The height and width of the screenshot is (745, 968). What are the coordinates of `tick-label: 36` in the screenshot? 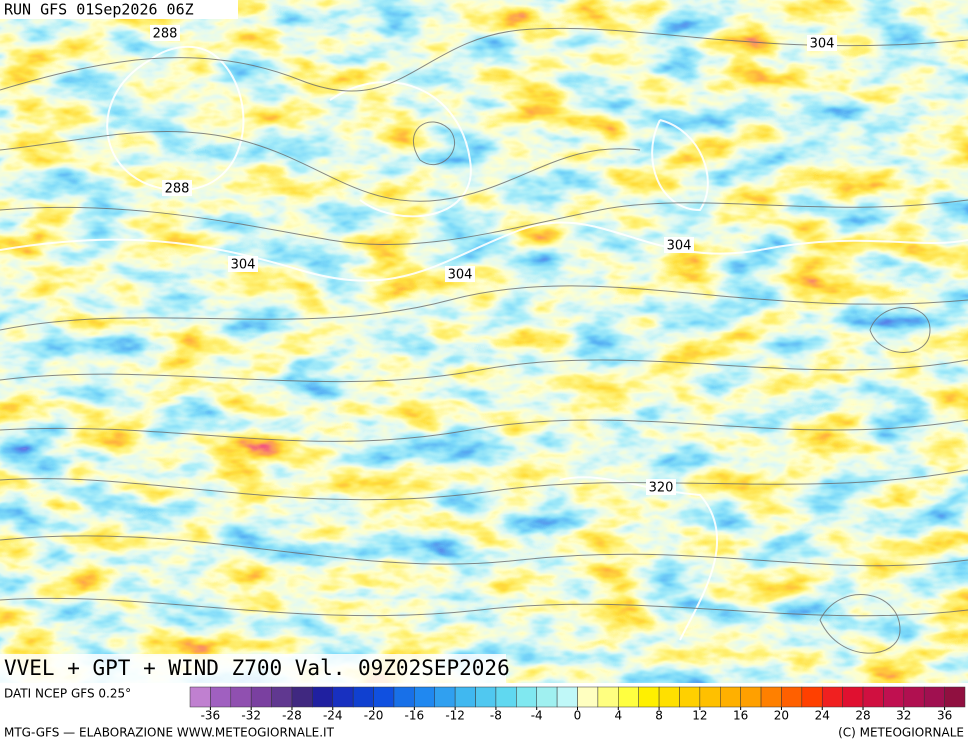 It's located at (944, 716).